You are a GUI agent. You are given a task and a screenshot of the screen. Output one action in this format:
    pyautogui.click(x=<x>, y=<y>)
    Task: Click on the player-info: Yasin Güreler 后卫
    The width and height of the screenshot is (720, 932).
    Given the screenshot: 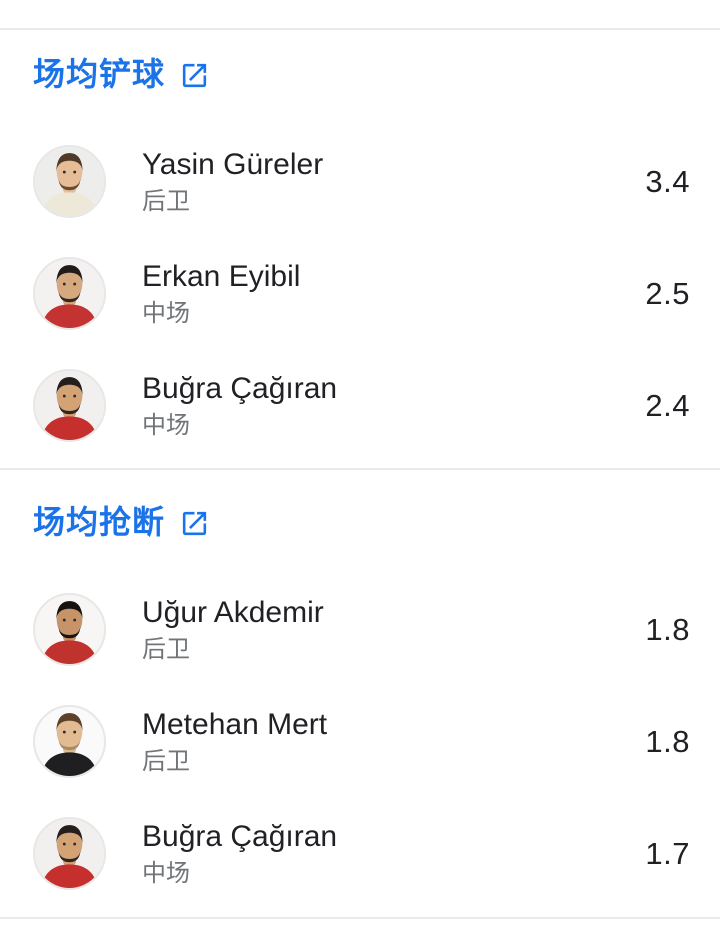 What is the action you would take?
    pyautogui.click(x=232, y=181)
    